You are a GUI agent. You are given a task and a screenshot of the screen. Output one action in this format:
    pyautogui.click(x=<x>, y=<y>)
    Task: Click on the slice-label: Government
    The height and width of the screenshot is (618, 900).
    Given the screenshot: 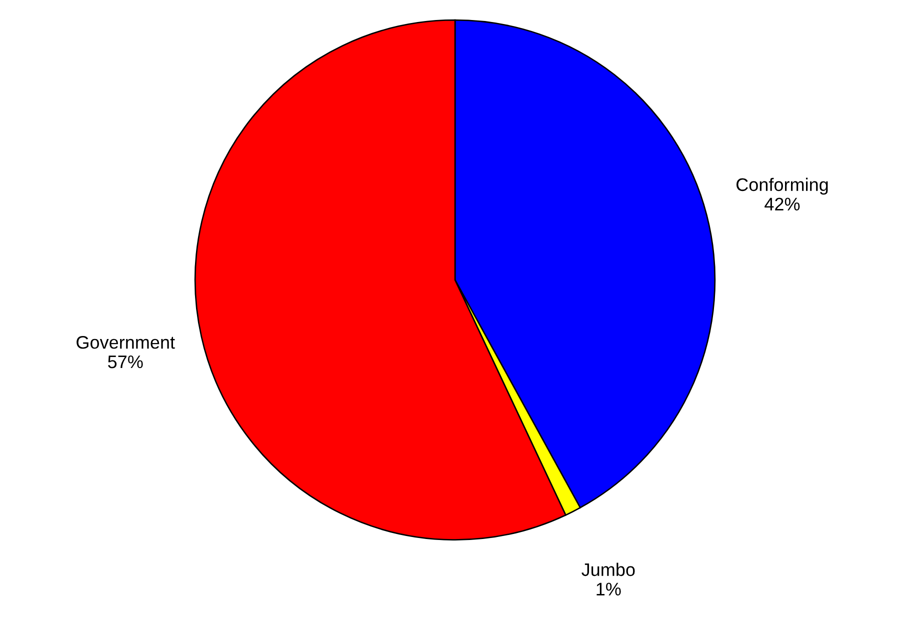 What is the action you would take?
    pyautogui.click(x=125, y=342)
    